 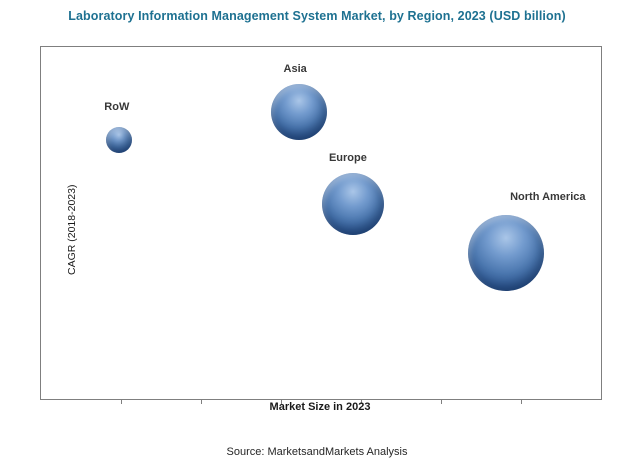 I want to click on y-axis-label: CAGR (2018-2023), so click(x=72, y=229).